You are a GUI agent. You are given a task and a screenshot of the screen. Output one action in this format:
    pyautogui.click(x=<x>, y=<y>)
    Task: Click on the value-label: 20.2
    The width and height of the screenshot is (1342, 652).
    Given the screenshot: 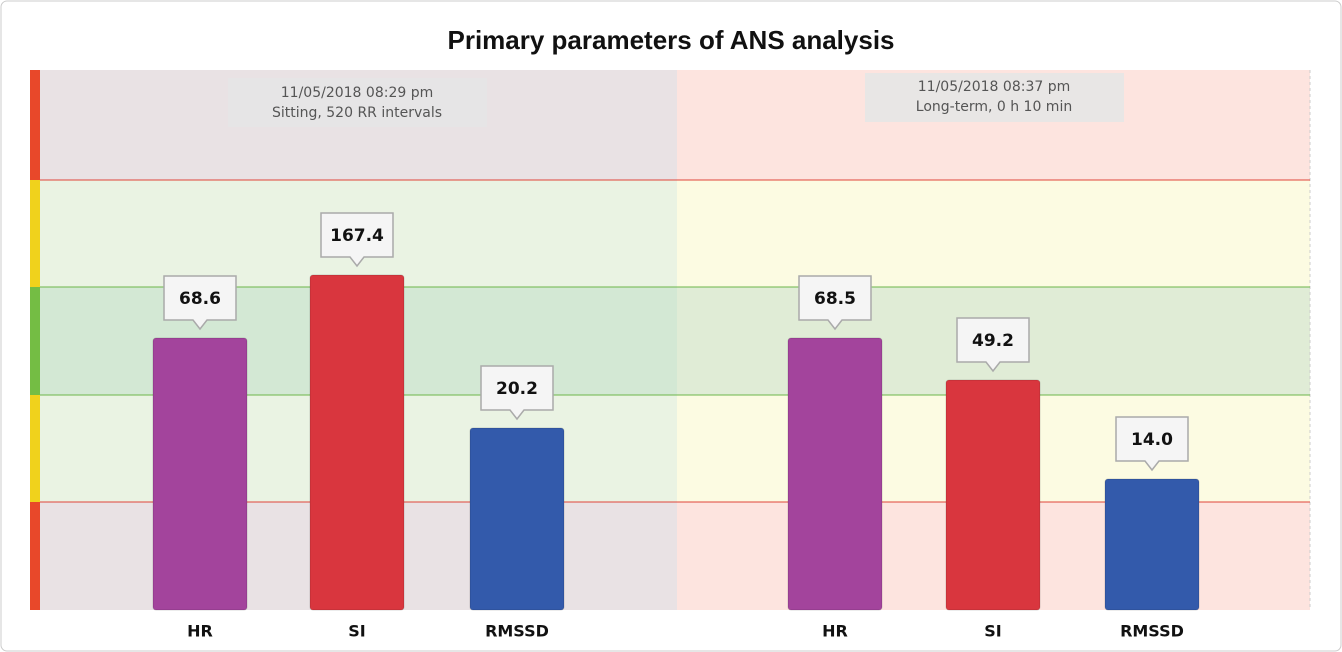 What is the action you would take?
    pyautogui.click(x=517, y=389)
    